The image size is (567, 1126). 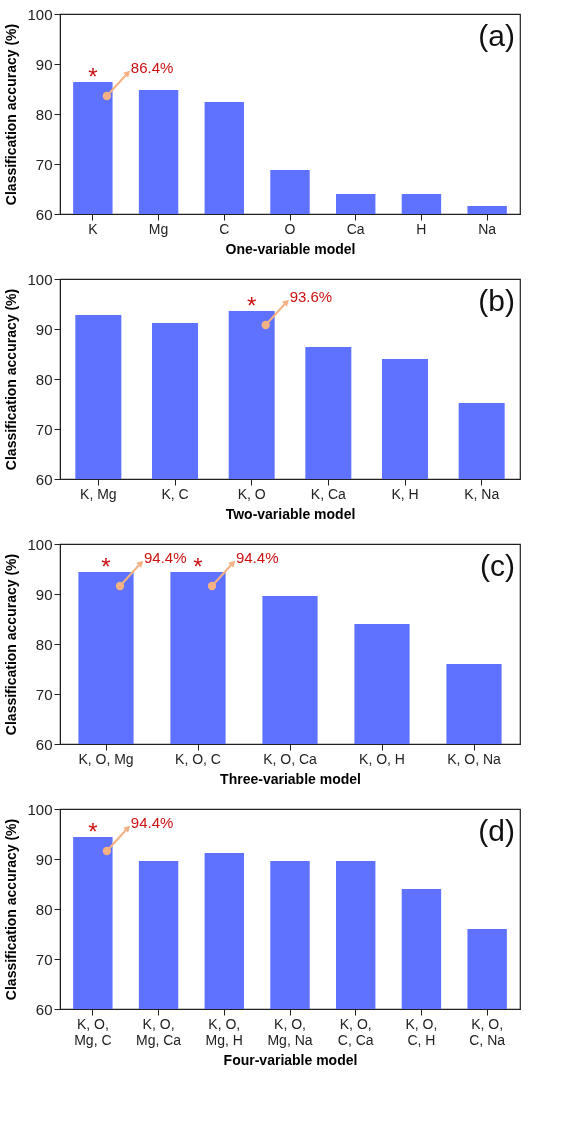 I want to click on x-tick-label: K, O, C, H, so click(x=421, y=1031).